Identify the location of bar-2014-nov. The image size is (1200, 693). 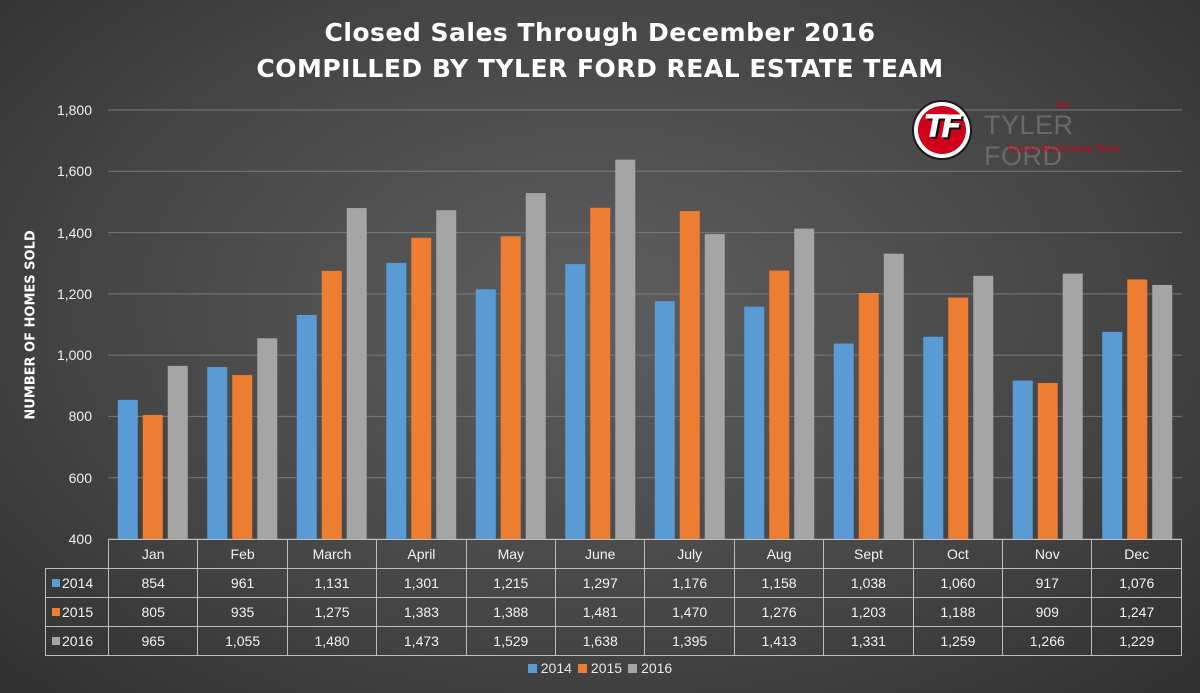
(1022, 459).